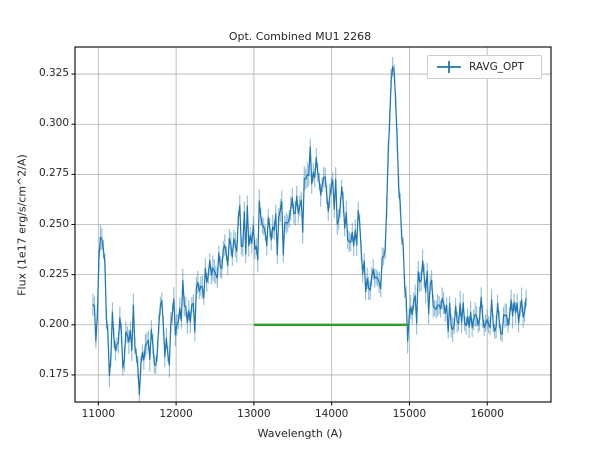 This screenshot has width=600, height=450. Describe the element at coordinates (176, 414) in the screenshot. I see `x-tick-label: 12000` at that location.